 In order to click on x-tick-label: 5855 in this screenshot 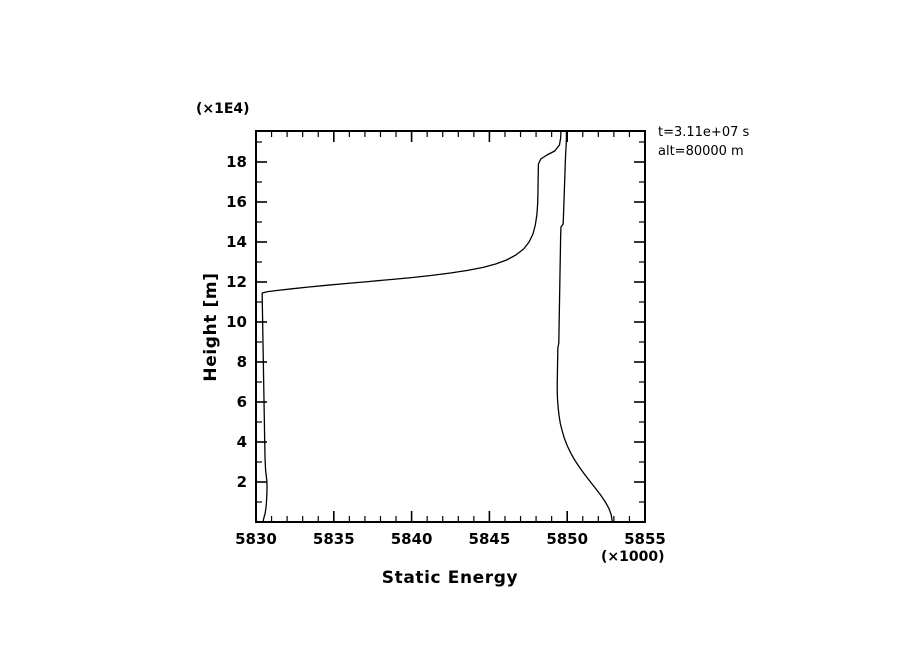, I will do `click(645, 539)`.